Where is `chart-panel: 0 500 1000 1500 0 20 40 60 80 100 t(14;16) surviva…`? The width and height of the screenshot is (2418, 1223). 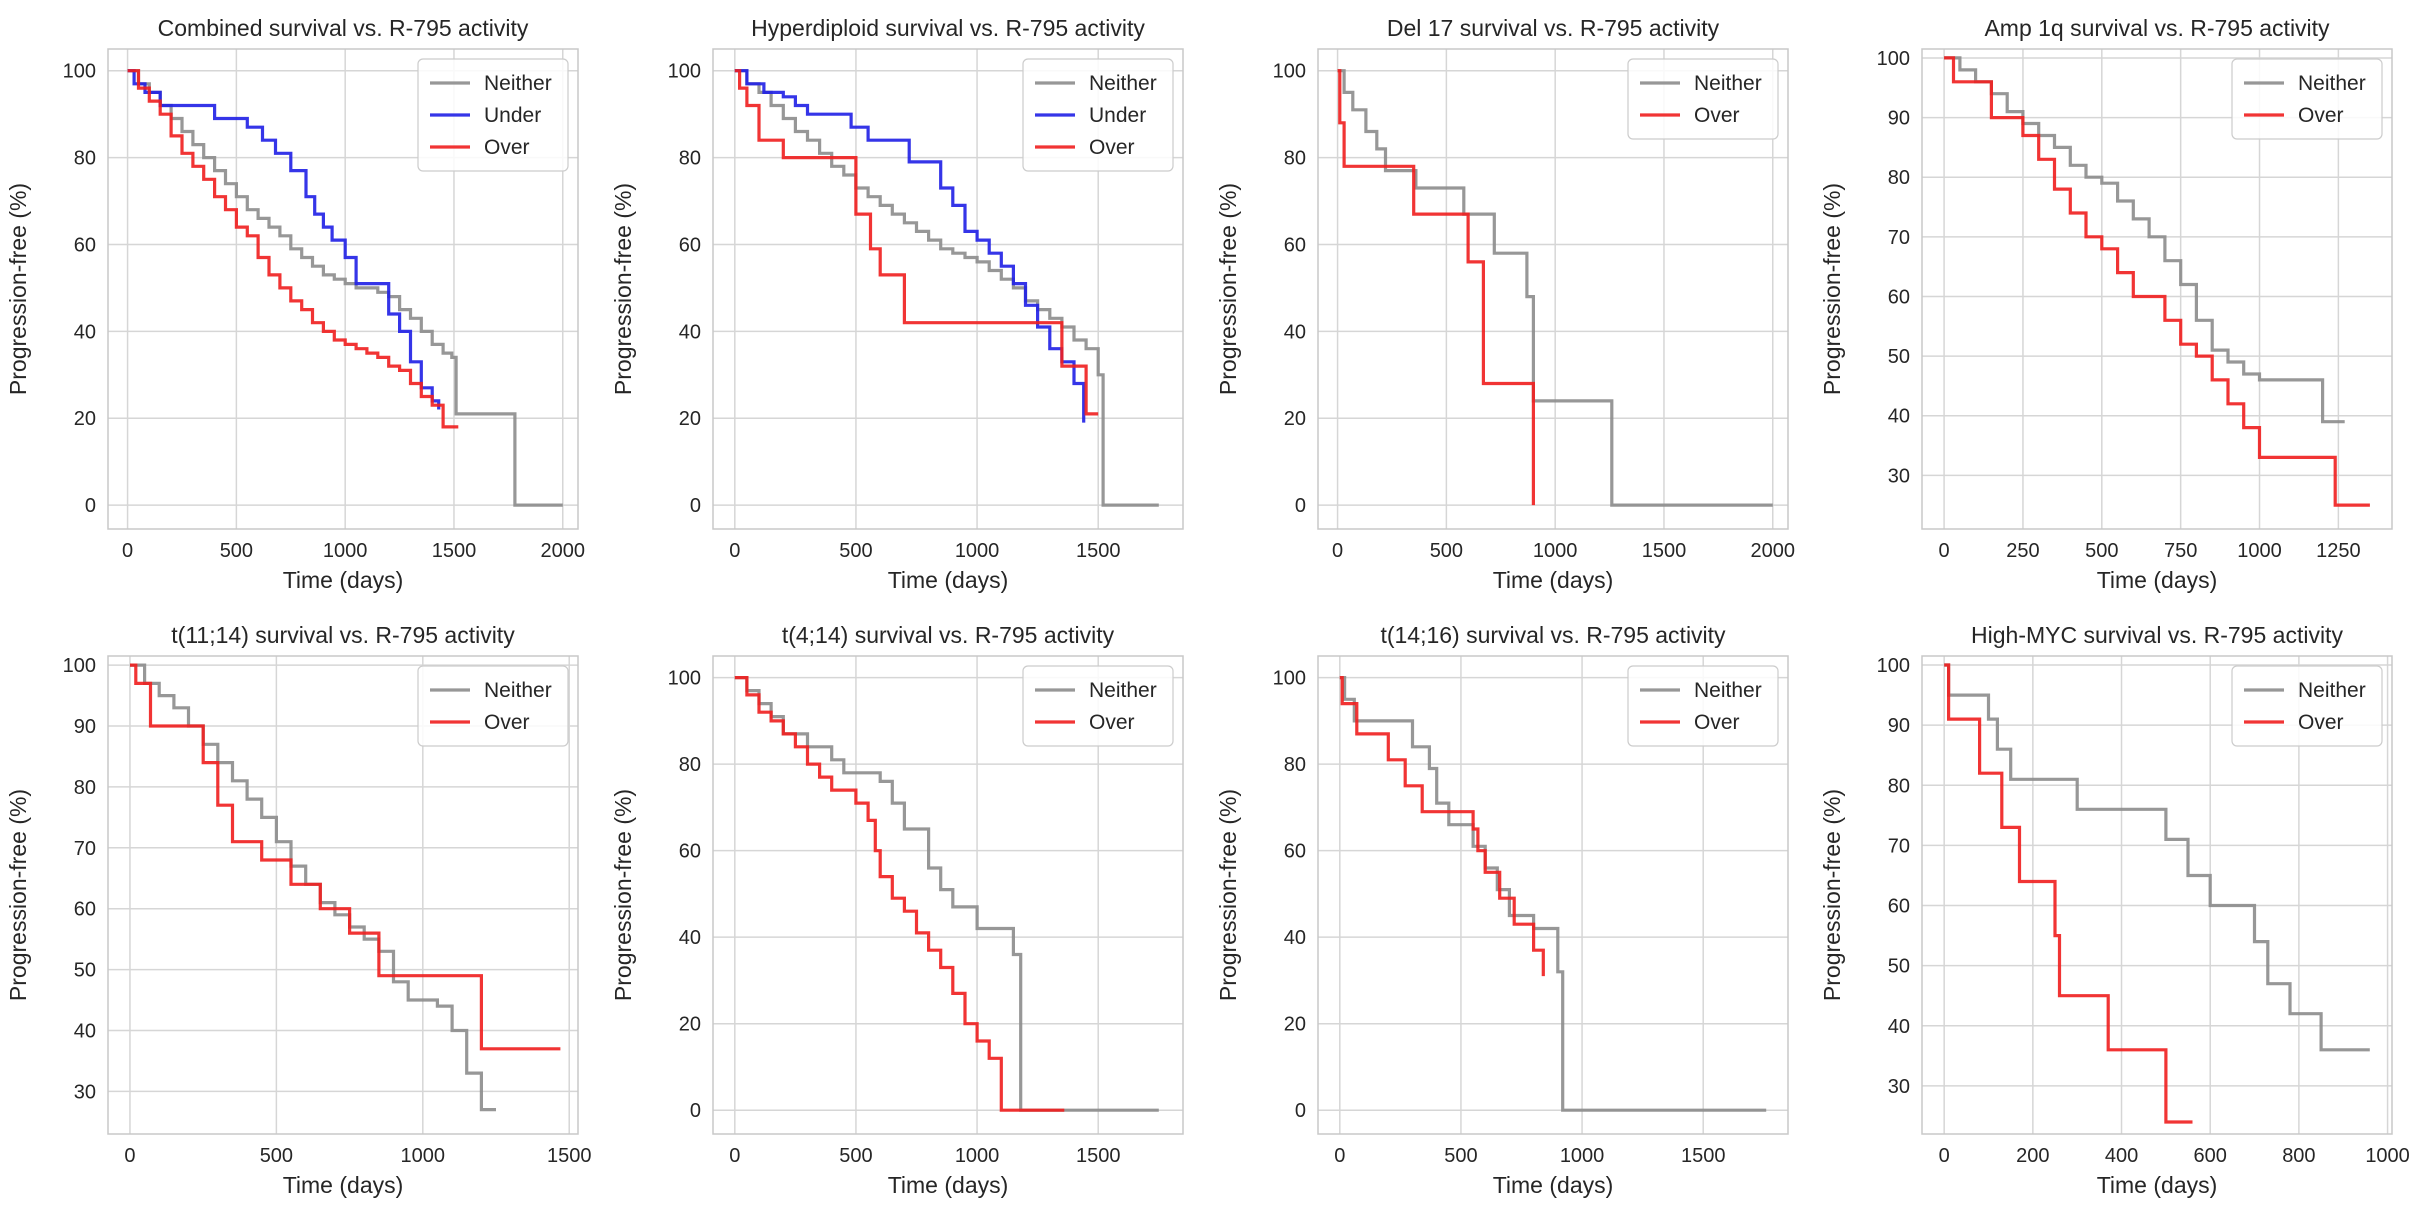
chart-panel: 0 500 1000 1500 0 20 40 60 80 100 t(14;16) surviva… is located at coordinates (1502, 910).